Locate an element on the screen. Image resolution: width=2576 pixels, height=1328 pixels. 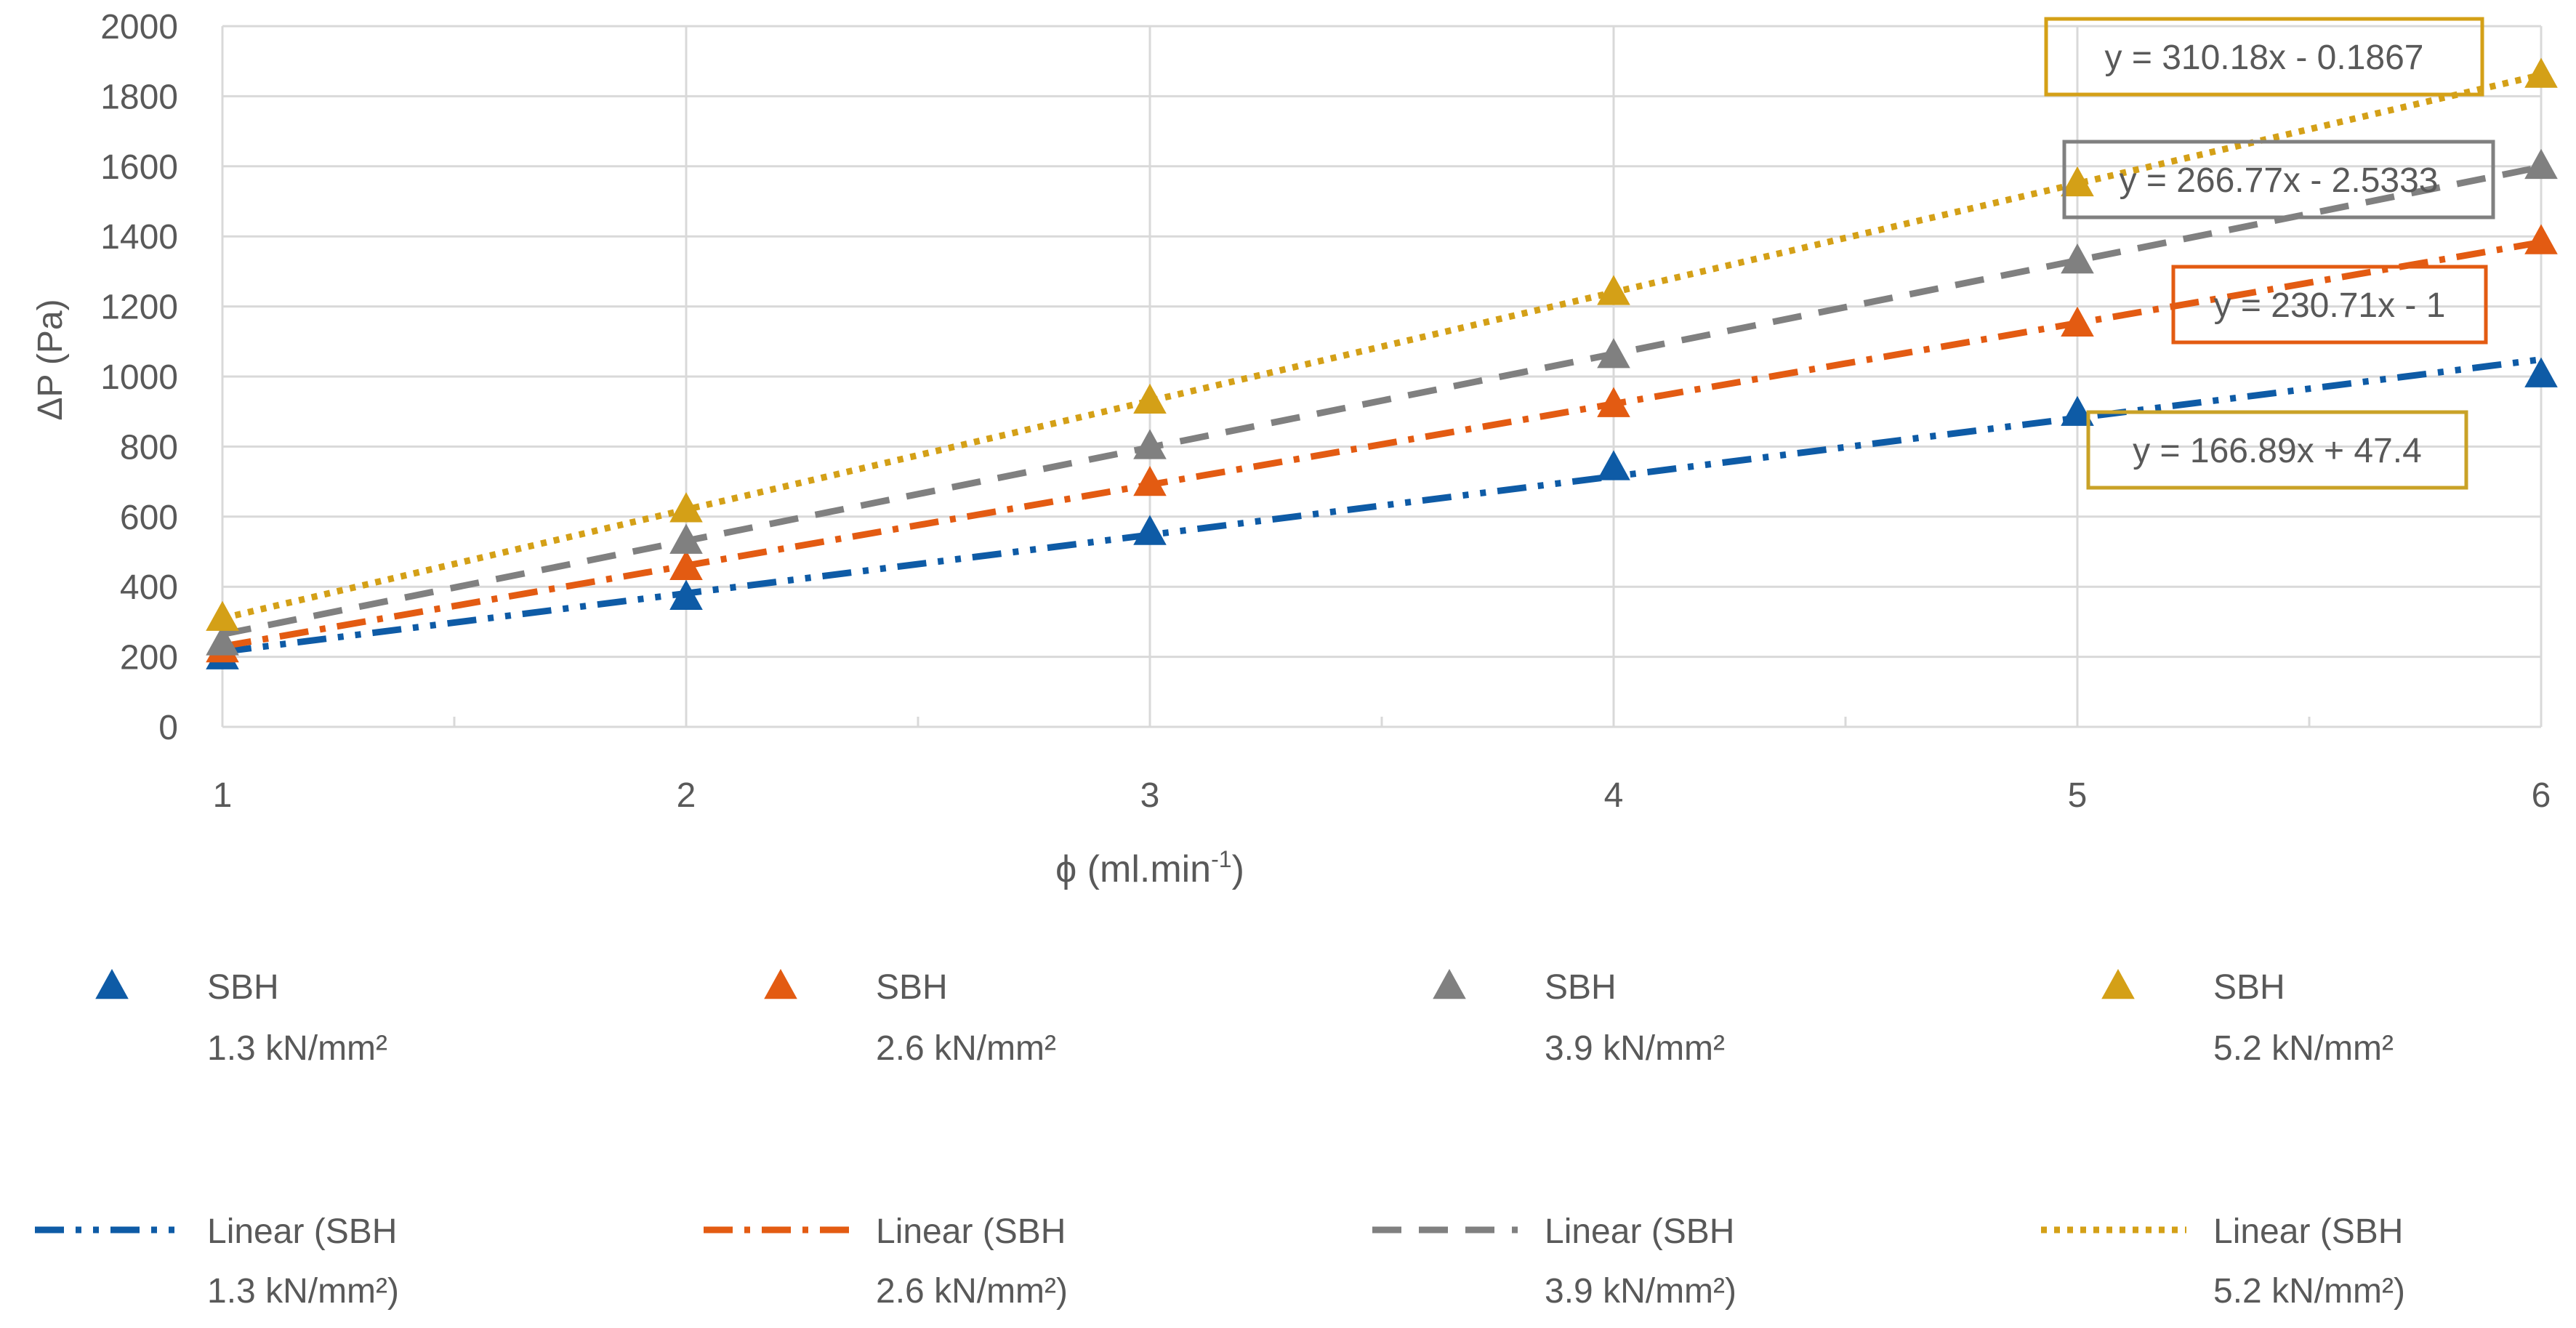
y-tick-label: 600 is located at coordinates (149, 518).